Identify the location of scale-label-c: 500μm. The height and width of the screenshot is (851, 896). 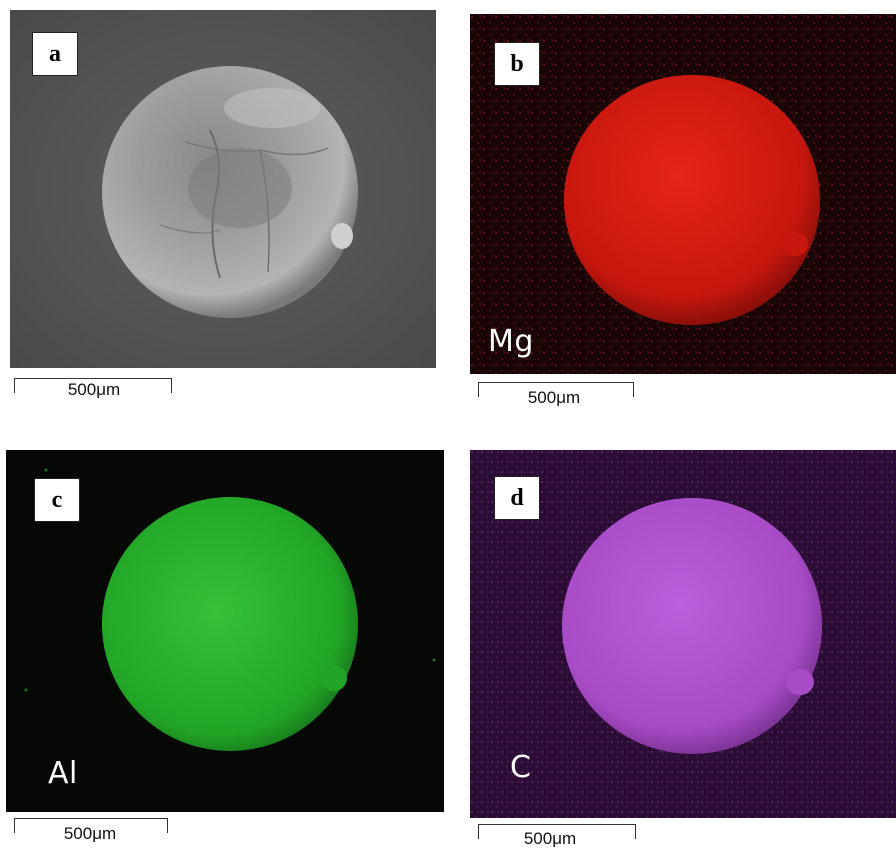
(90, 833).